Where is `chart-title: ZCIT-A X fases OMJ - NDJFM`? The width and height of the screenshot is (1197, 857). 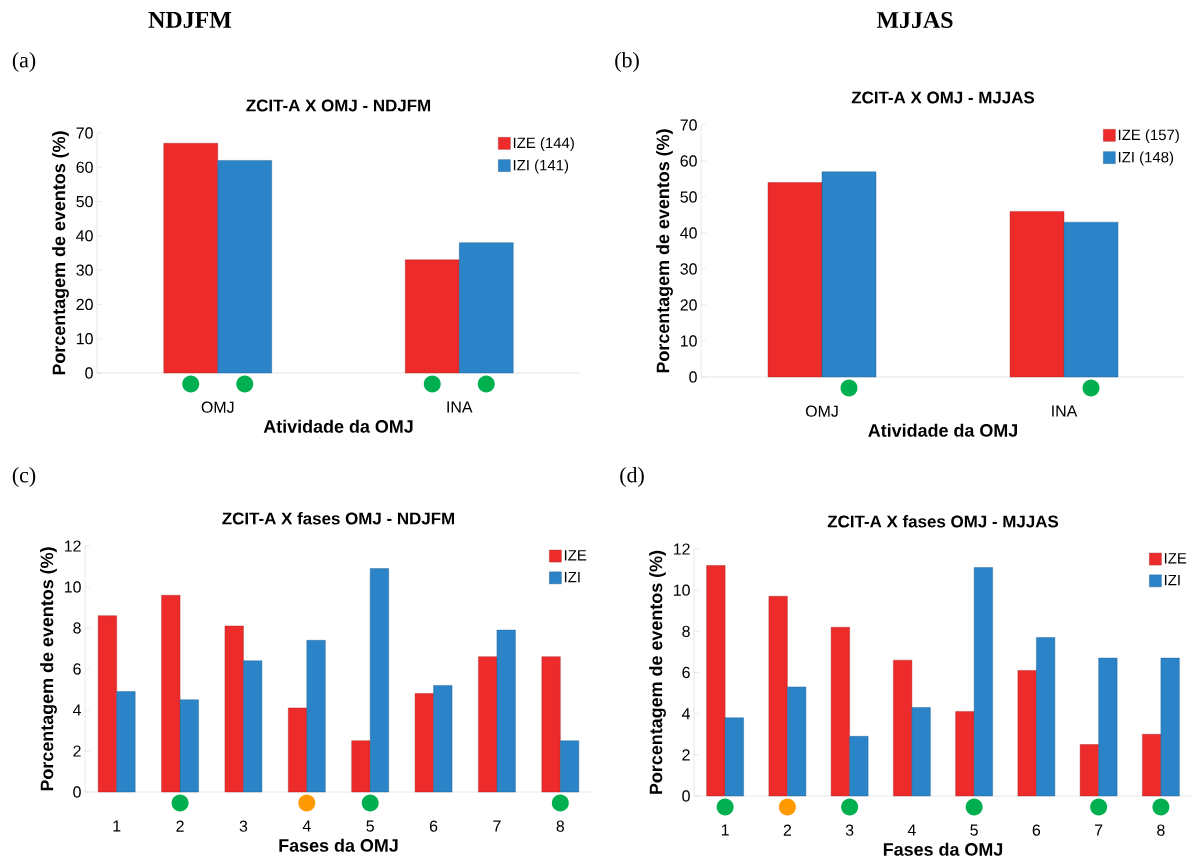
chart-title: ZCIT-A X fases OMJ - NDJFM is located at coordinates (338, 518).